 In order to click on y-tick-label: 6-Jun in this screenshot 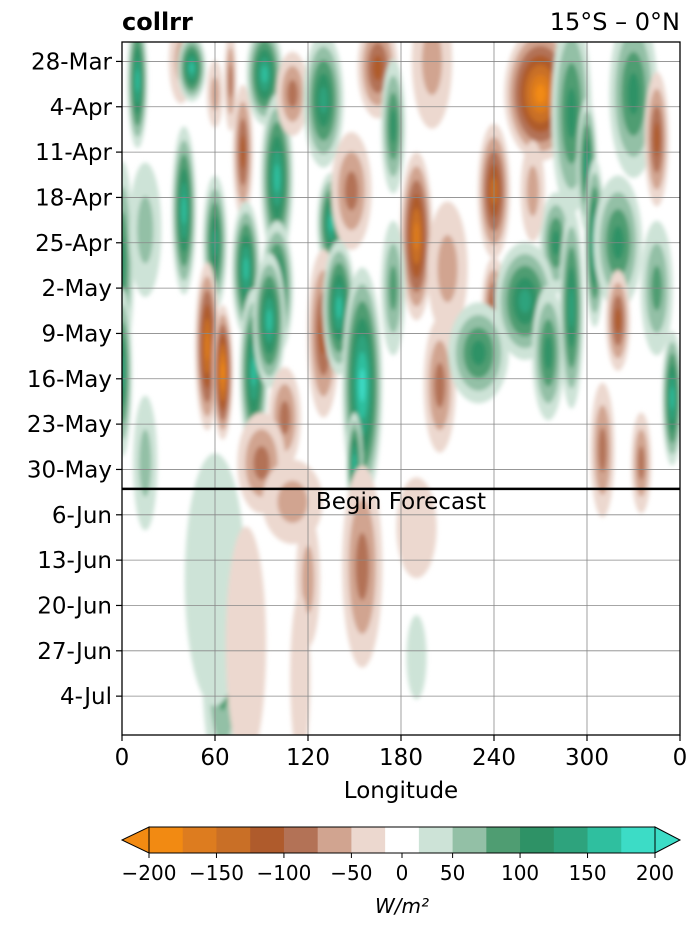, I will do `click(82, 516)`.